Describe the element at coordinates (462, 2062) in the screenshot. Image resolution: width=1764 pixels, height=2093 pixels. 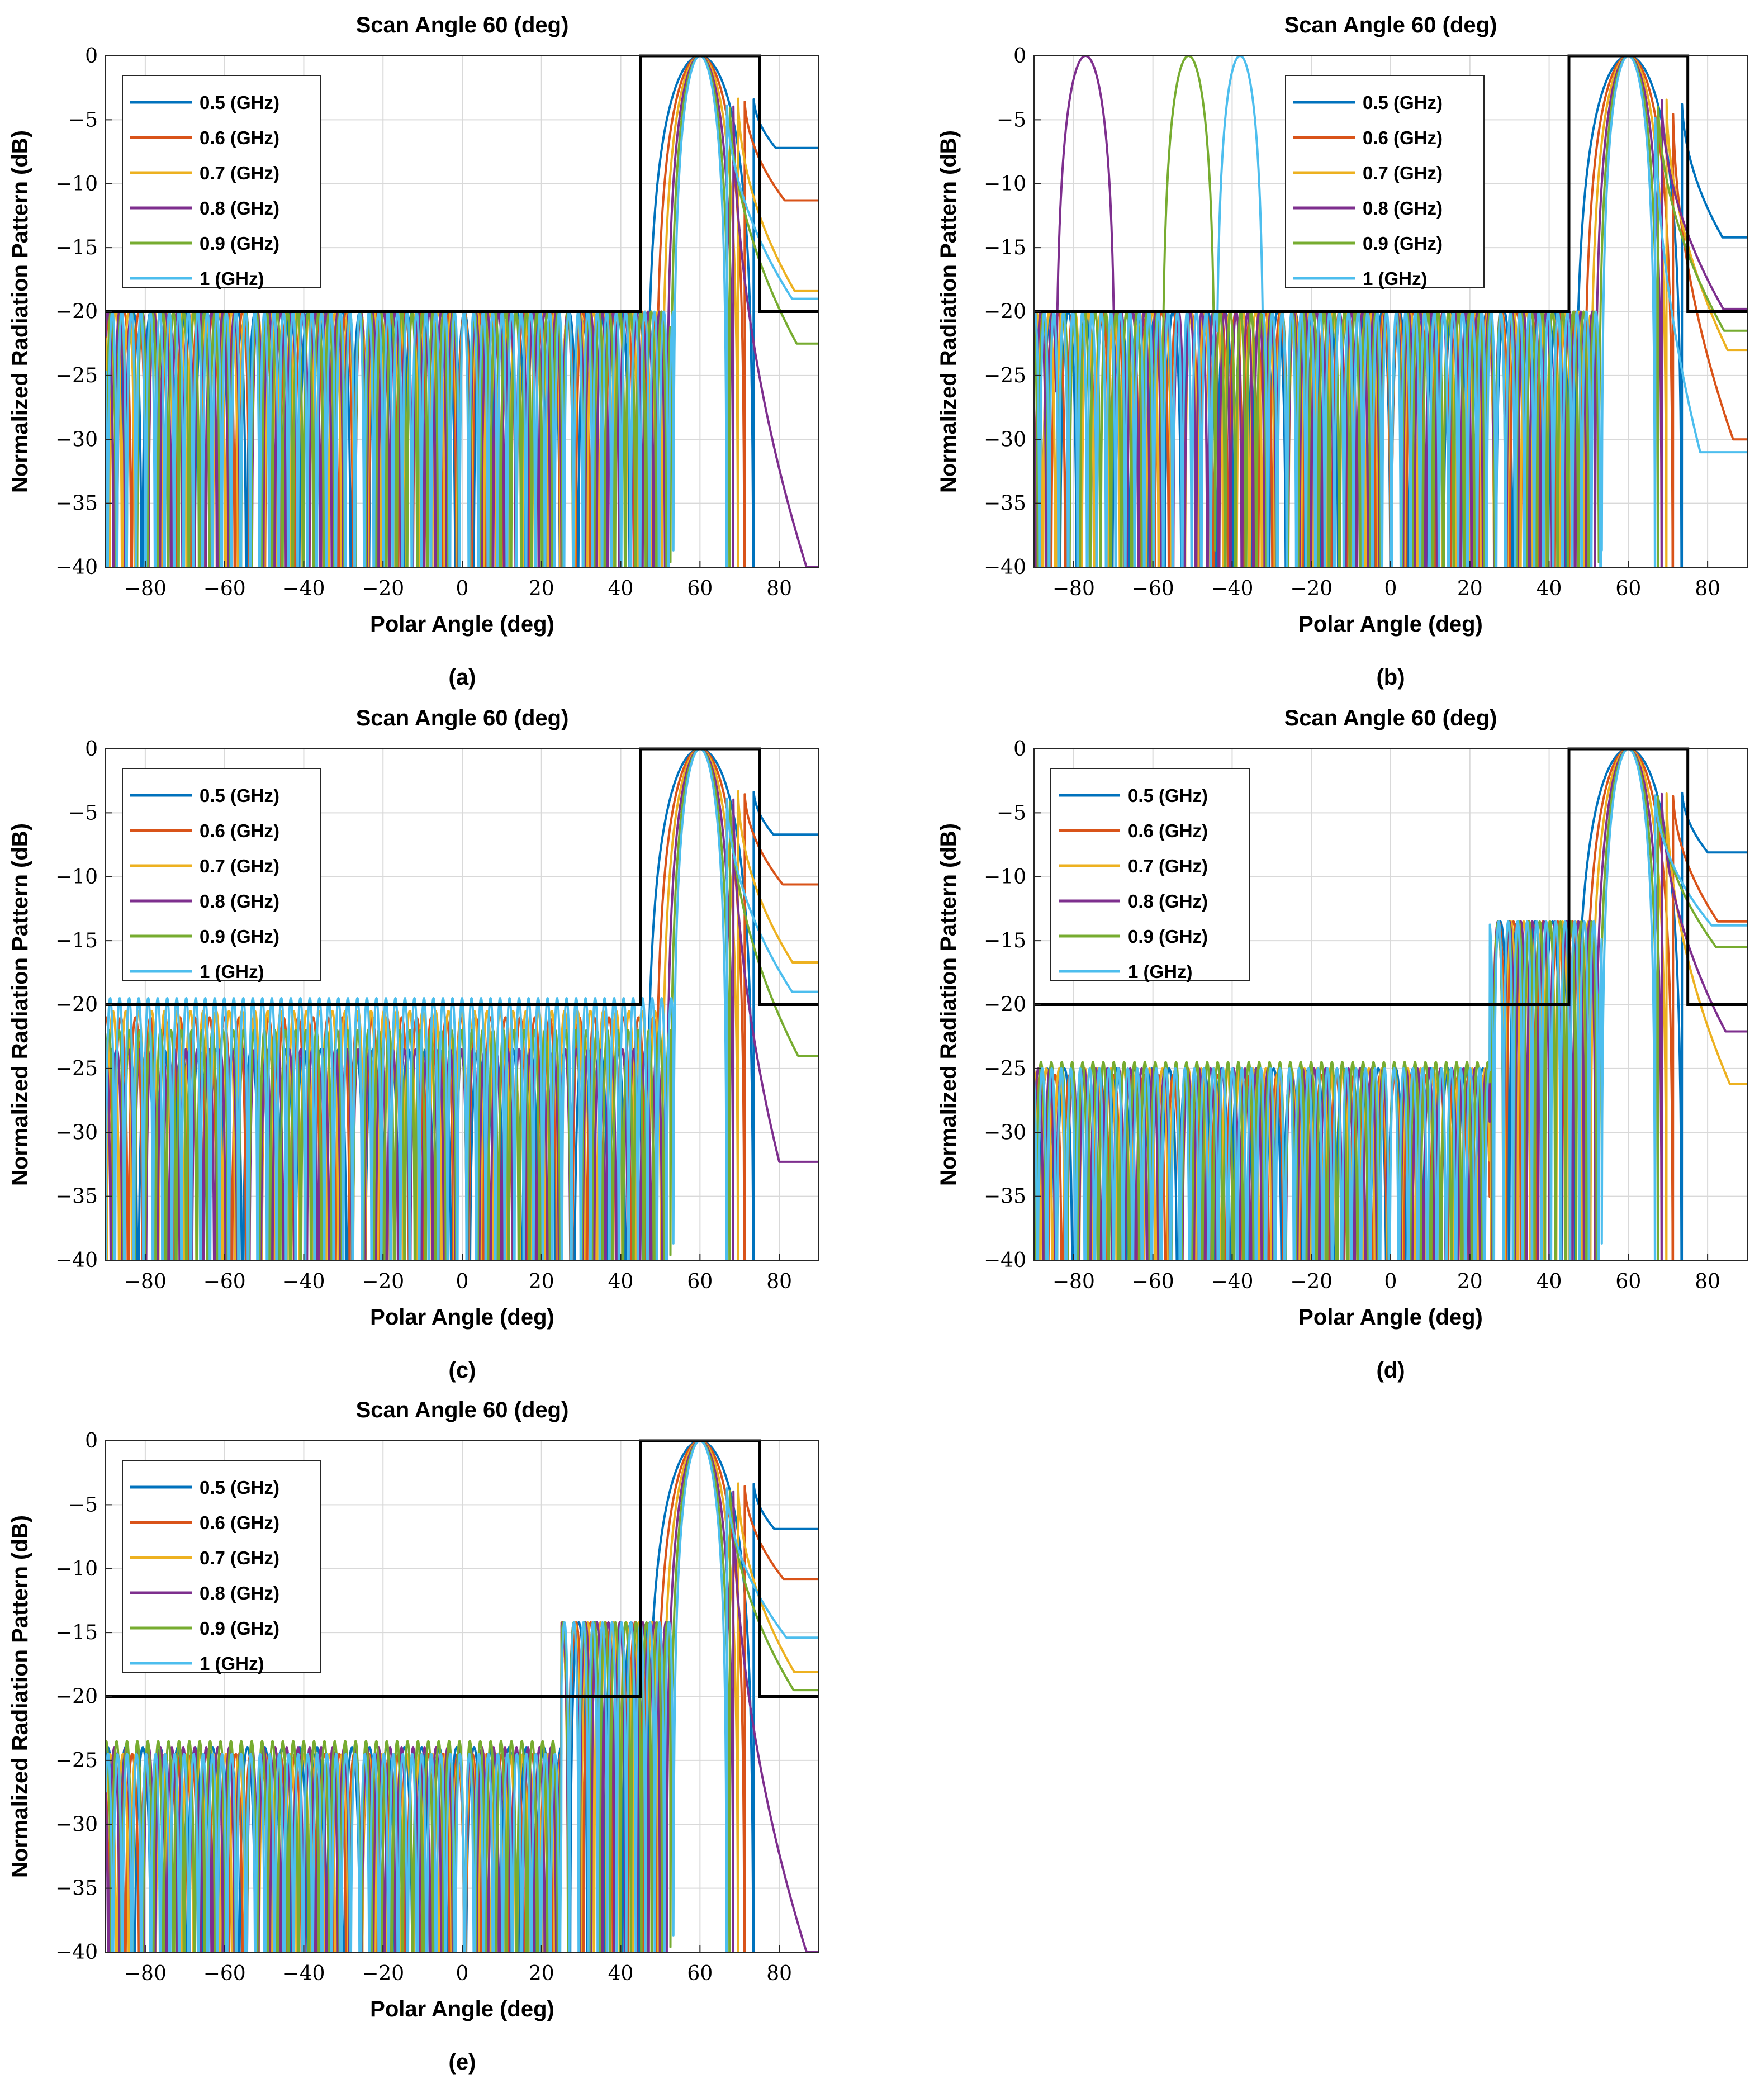
I see `panel-caption: (e)` at that location.